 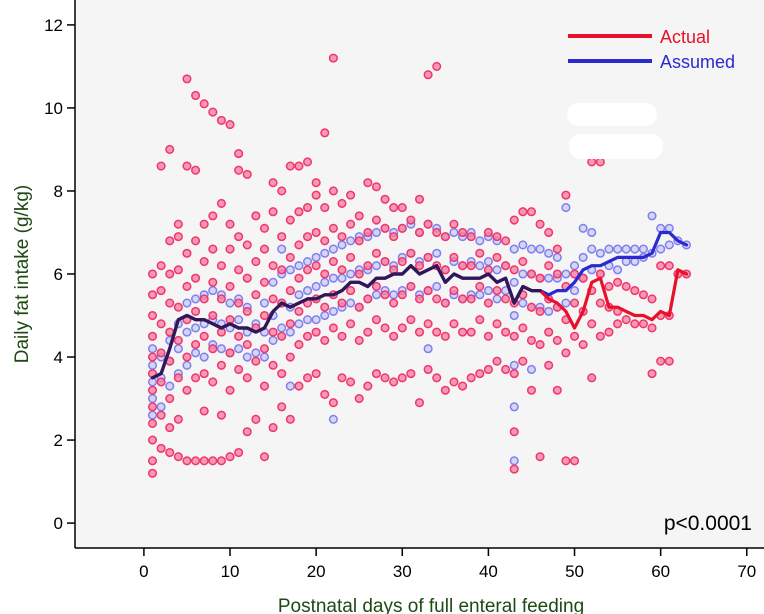 I want to click on y-axis-title: Daily fat intake (g/kg), so click(x=22, y=274).